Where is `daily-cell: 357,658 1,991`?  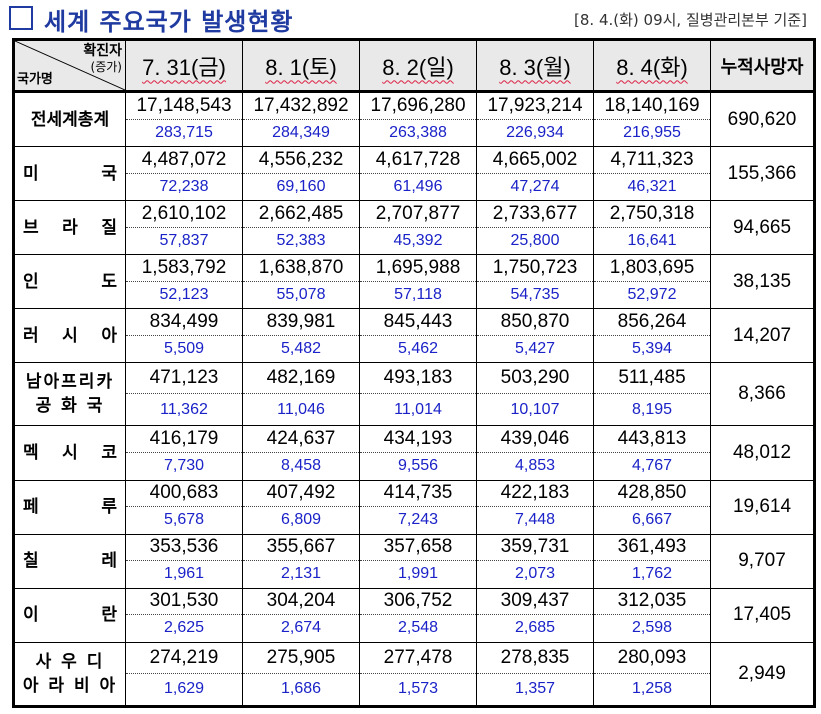
daily-cell: 357,658 1,991 is located at coordinates (418, 561).